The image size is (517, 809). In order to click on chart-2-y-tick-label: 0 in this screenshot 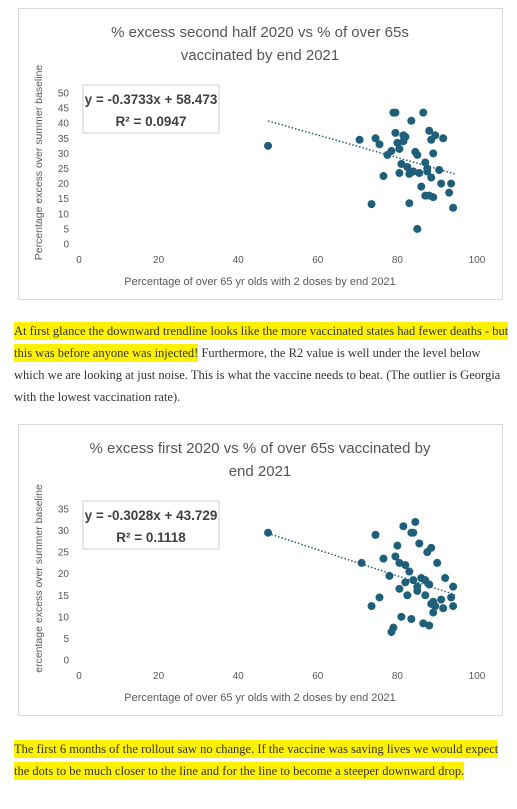, I will do `click(66, 661)`.